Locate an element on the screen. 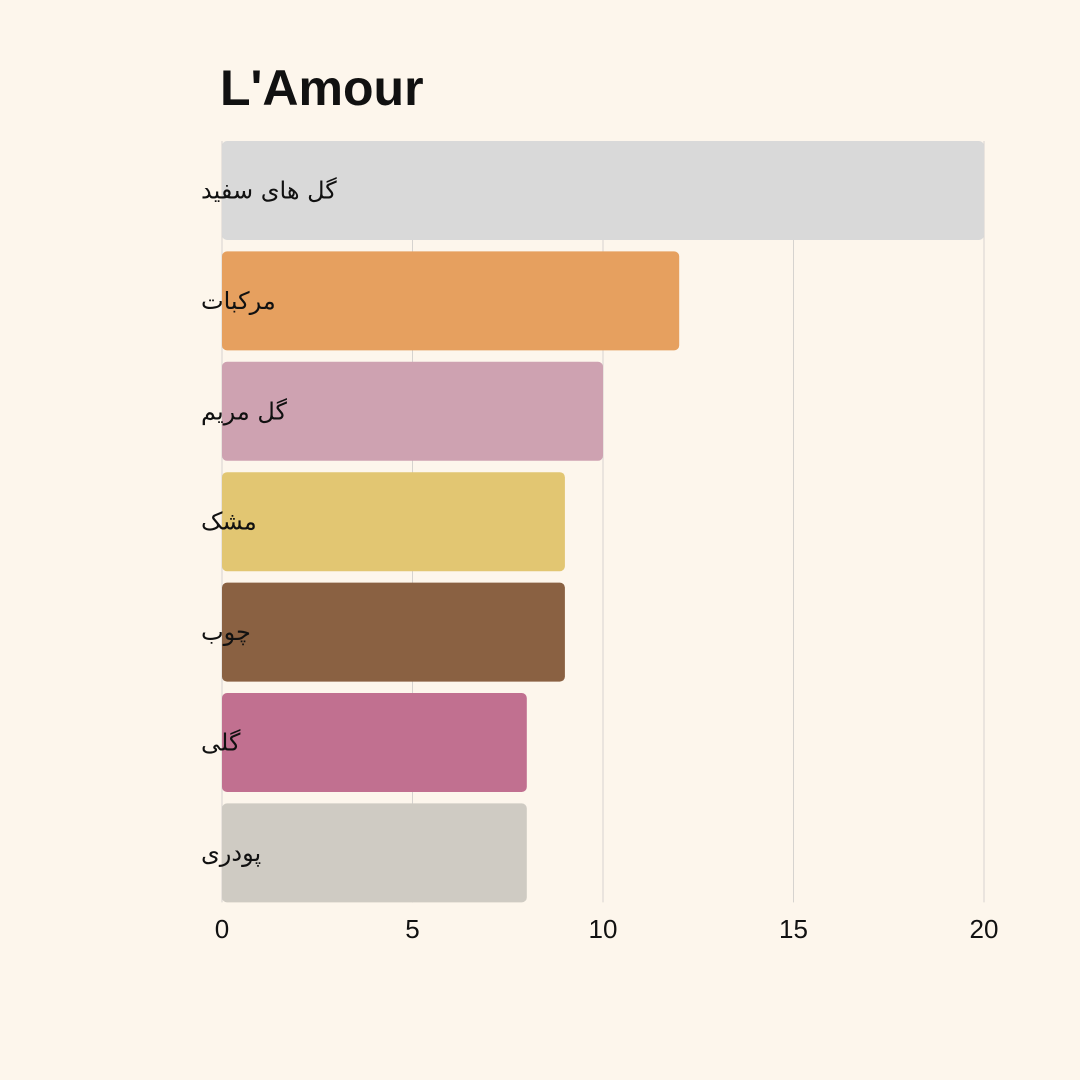  chart-title: L'Amour is located at coordinates (322, 88).